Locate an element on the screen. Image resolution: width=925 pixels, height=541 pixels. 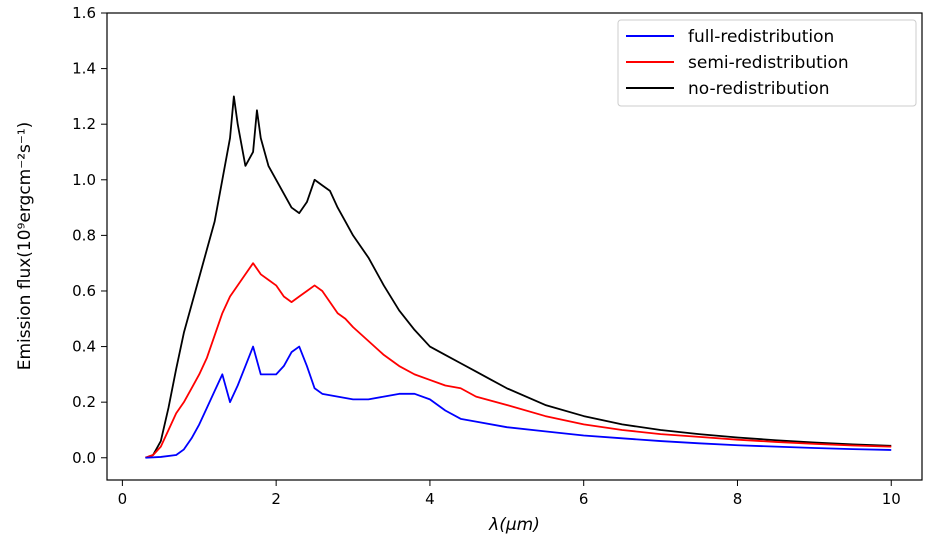
x-tick-label: 4 is located at coordinates (430, 499).